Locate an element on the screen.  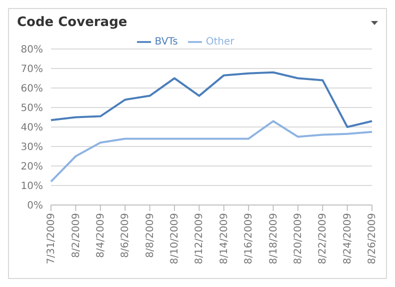
y-tick-label: 0% is located at coordinates (35, 206).